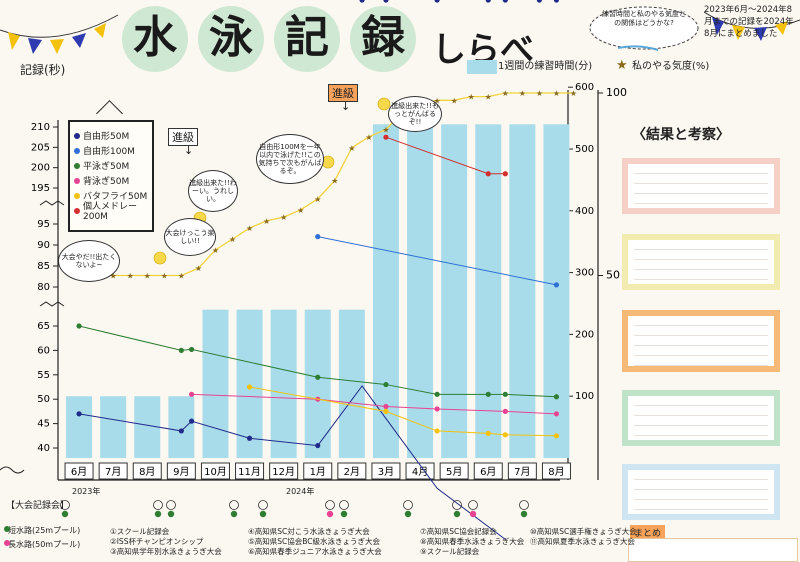 Image resolution: width=800 pixels, height=562 pixels. What do you see at coordinates (420, 472) in the screenshot?
I see `month-label: 4月` at bounding box center [420, 472].